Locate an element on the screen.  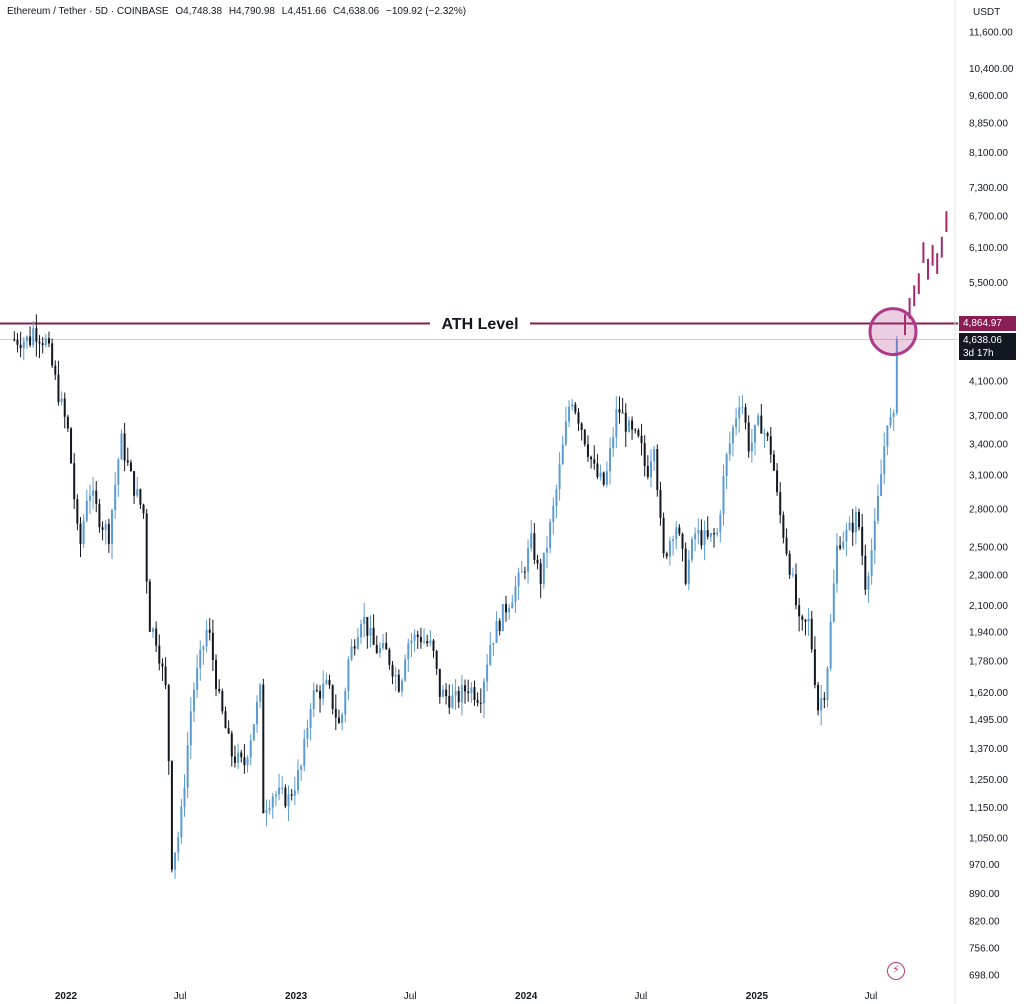
ath-highlight-circle is located at coordinates (893, 332).